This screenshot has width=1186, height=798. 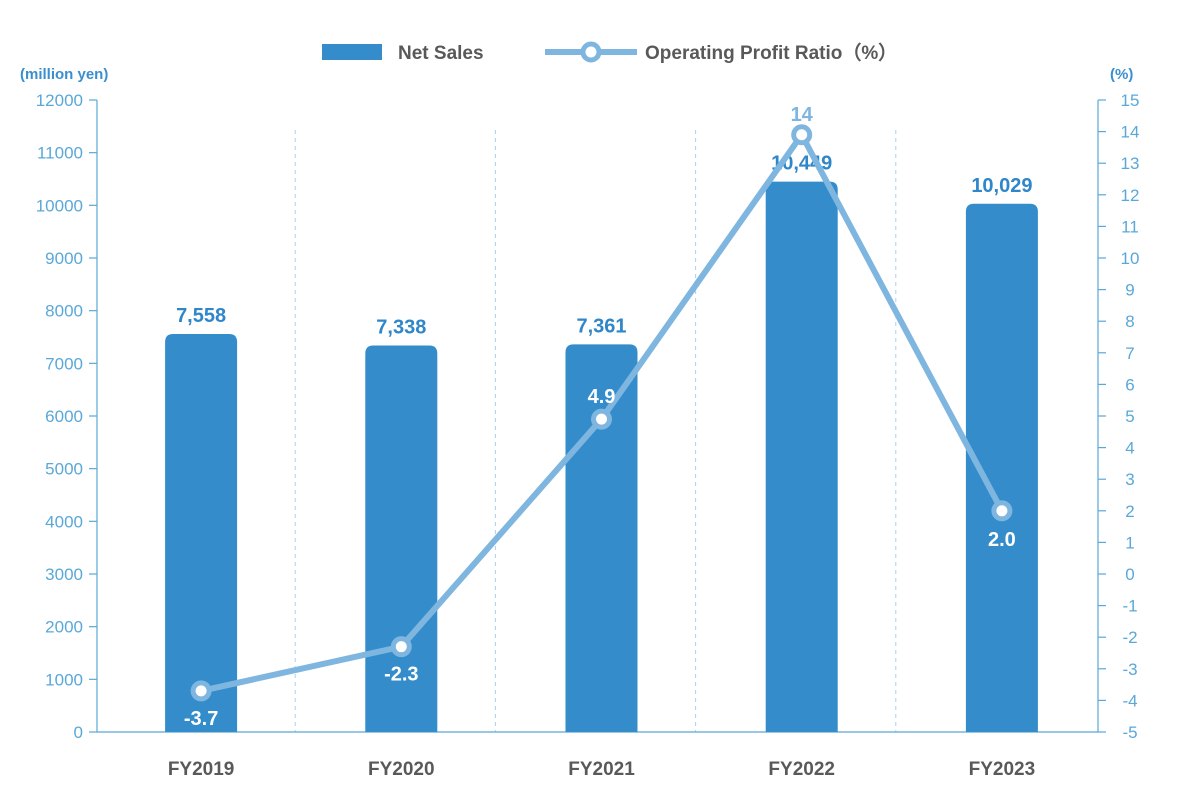 What do you see at coordinates (1129, 511) in the screenshot?
I see `right-tick-label: 2` at bounding box center [1129, 511].